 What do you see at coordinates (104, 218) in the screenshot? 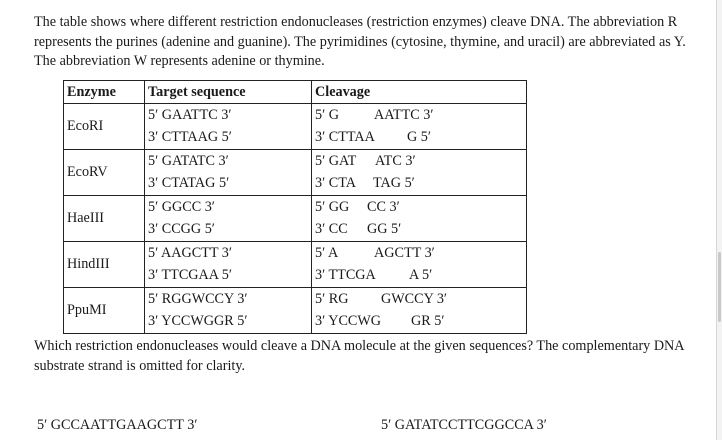
I see `enzyme-name: HaeIII` at bounding box center [104, 218].